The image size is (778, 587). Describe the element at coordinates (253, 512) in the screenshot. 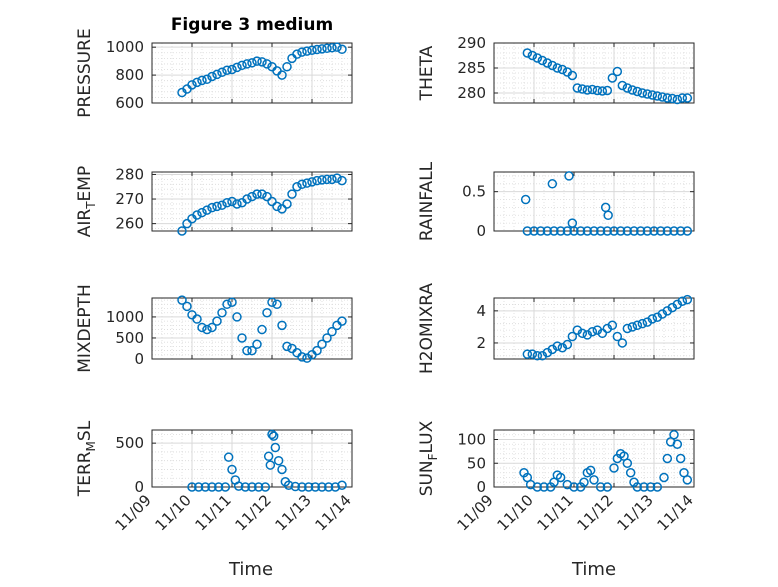

I see `x-tick-label: 11/12` at that location.